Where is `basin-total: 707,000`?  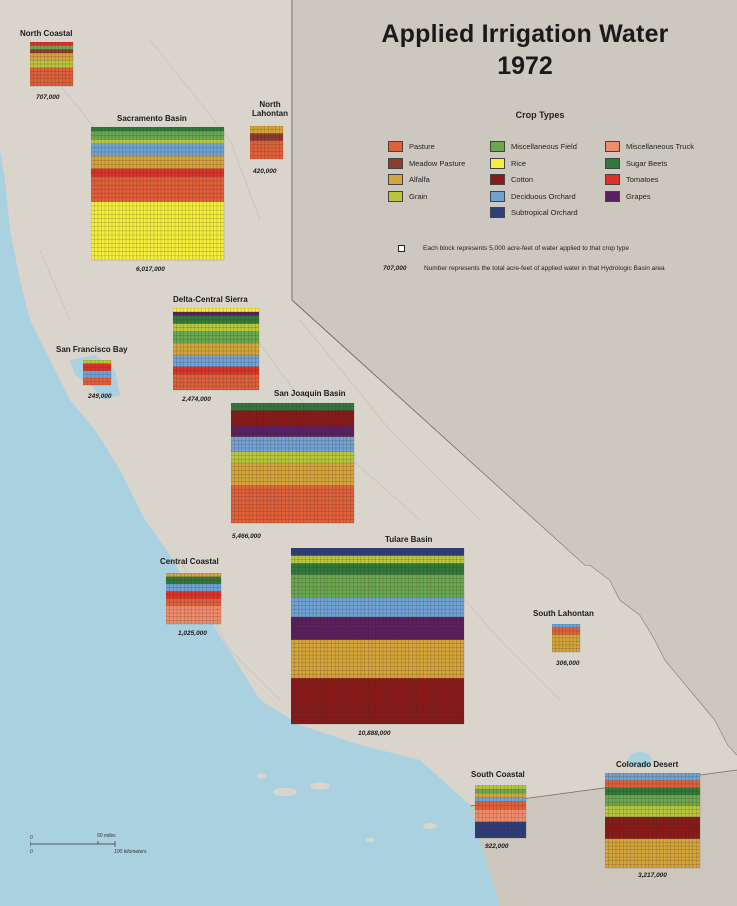 basin-total: 707,000 is located at coordinates (48, 97).